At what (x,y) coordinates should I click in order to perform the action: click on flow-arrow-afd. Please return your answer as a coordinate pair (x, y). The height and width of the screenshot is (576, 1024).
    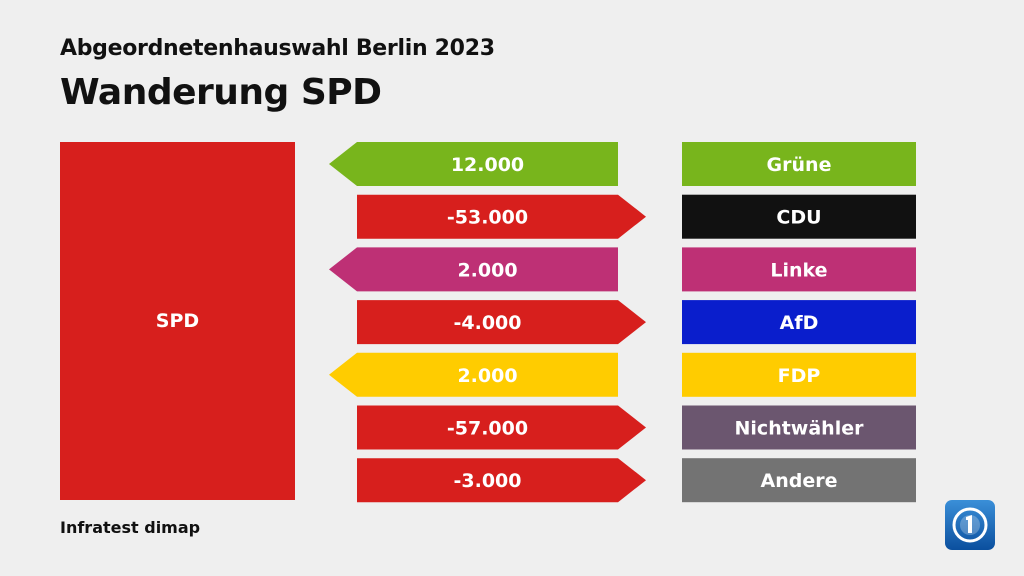
    Looking at the image, I should click on (501, 322).